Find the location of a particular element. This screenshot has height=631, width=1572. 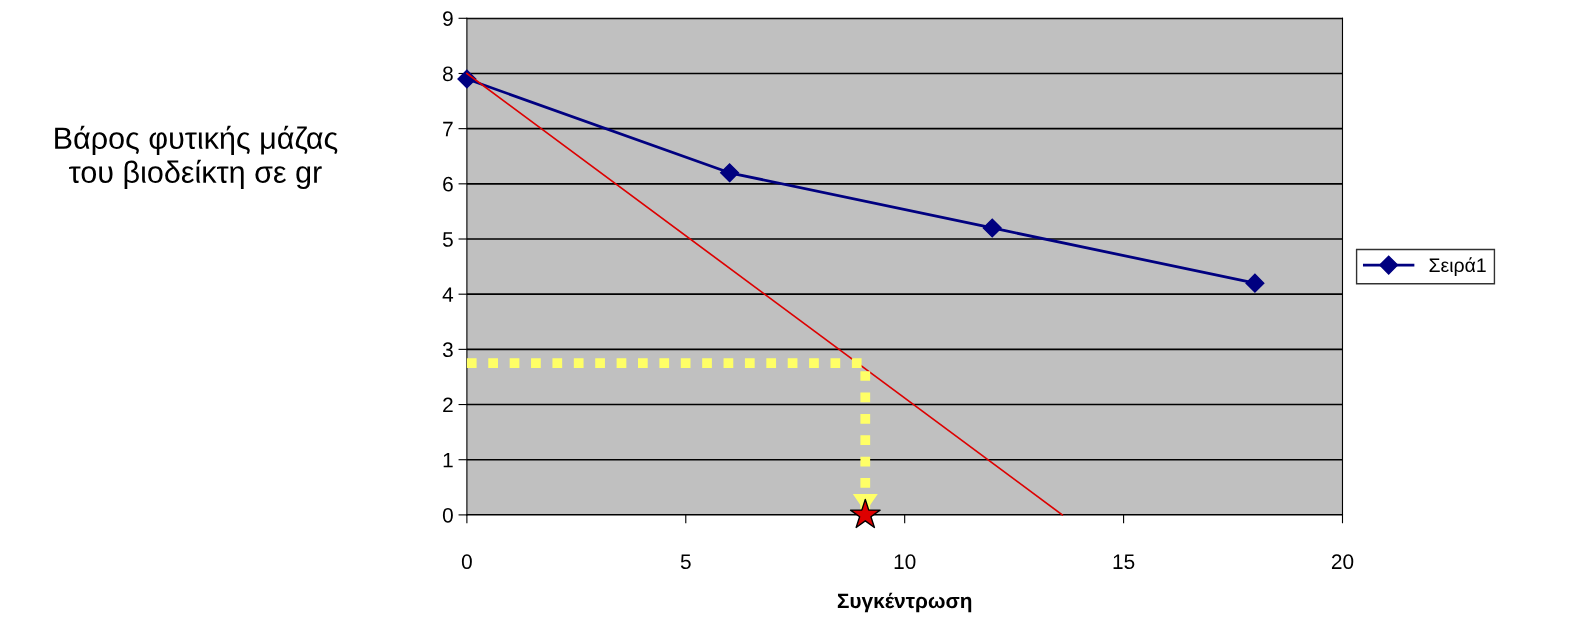

y-tick-label: 0 is located at coordinates (447, 515).